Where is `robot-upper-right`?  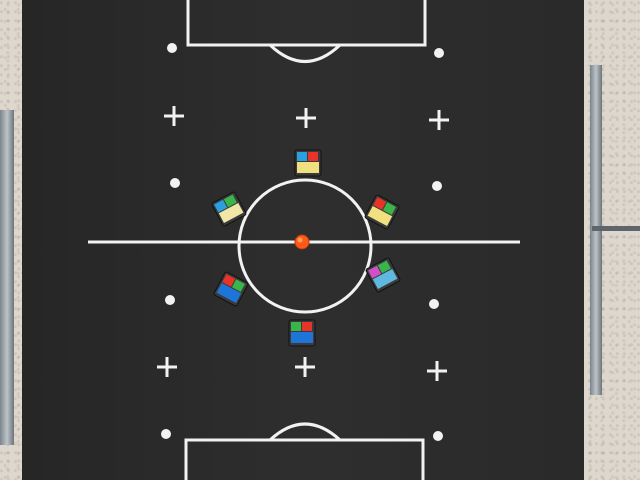
robot-upper-right is located at coordinates (382, 212).